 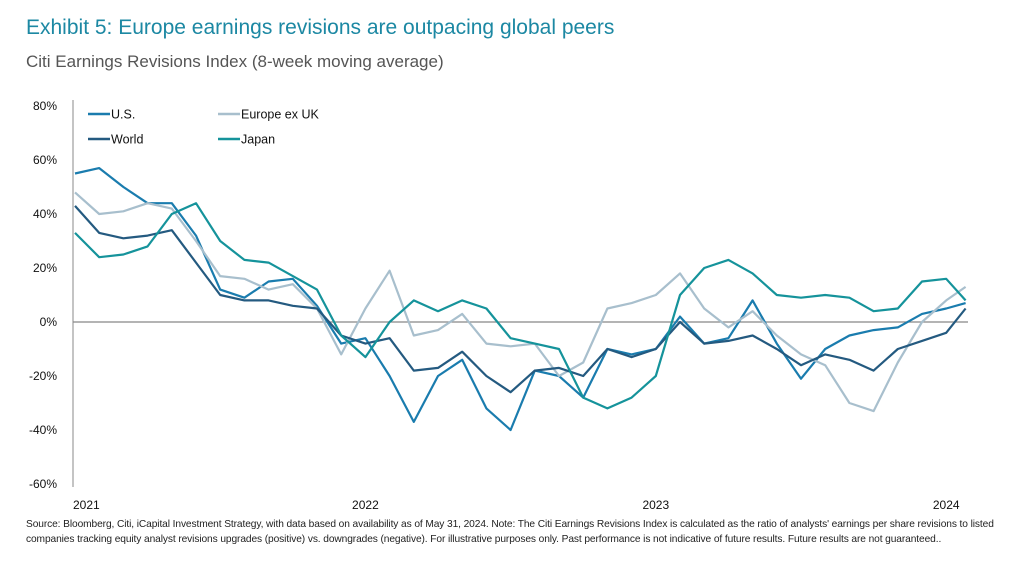 What do you see at coordinates (43, 430) in the screenshot?
I see `y-tick-label: -40%` at bounding box center [43, 430].